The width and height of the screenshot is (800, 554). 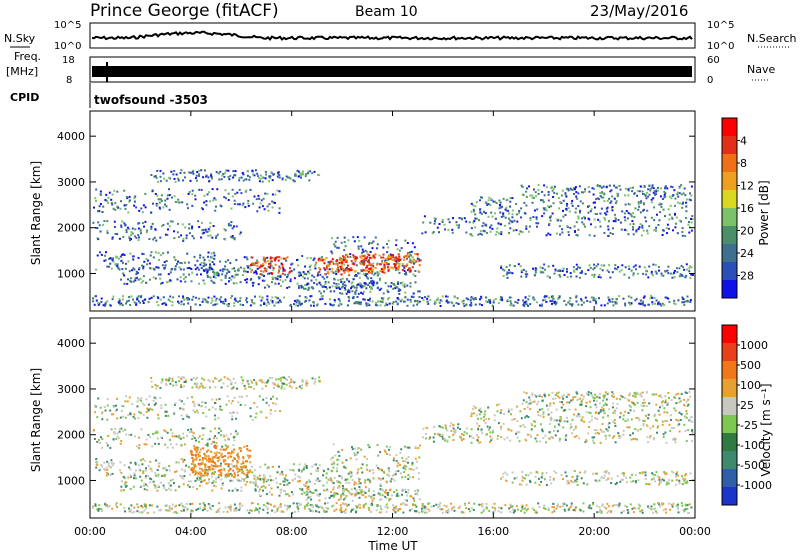 I want to click on freq-panel-frame, so click(x=392, y=69).